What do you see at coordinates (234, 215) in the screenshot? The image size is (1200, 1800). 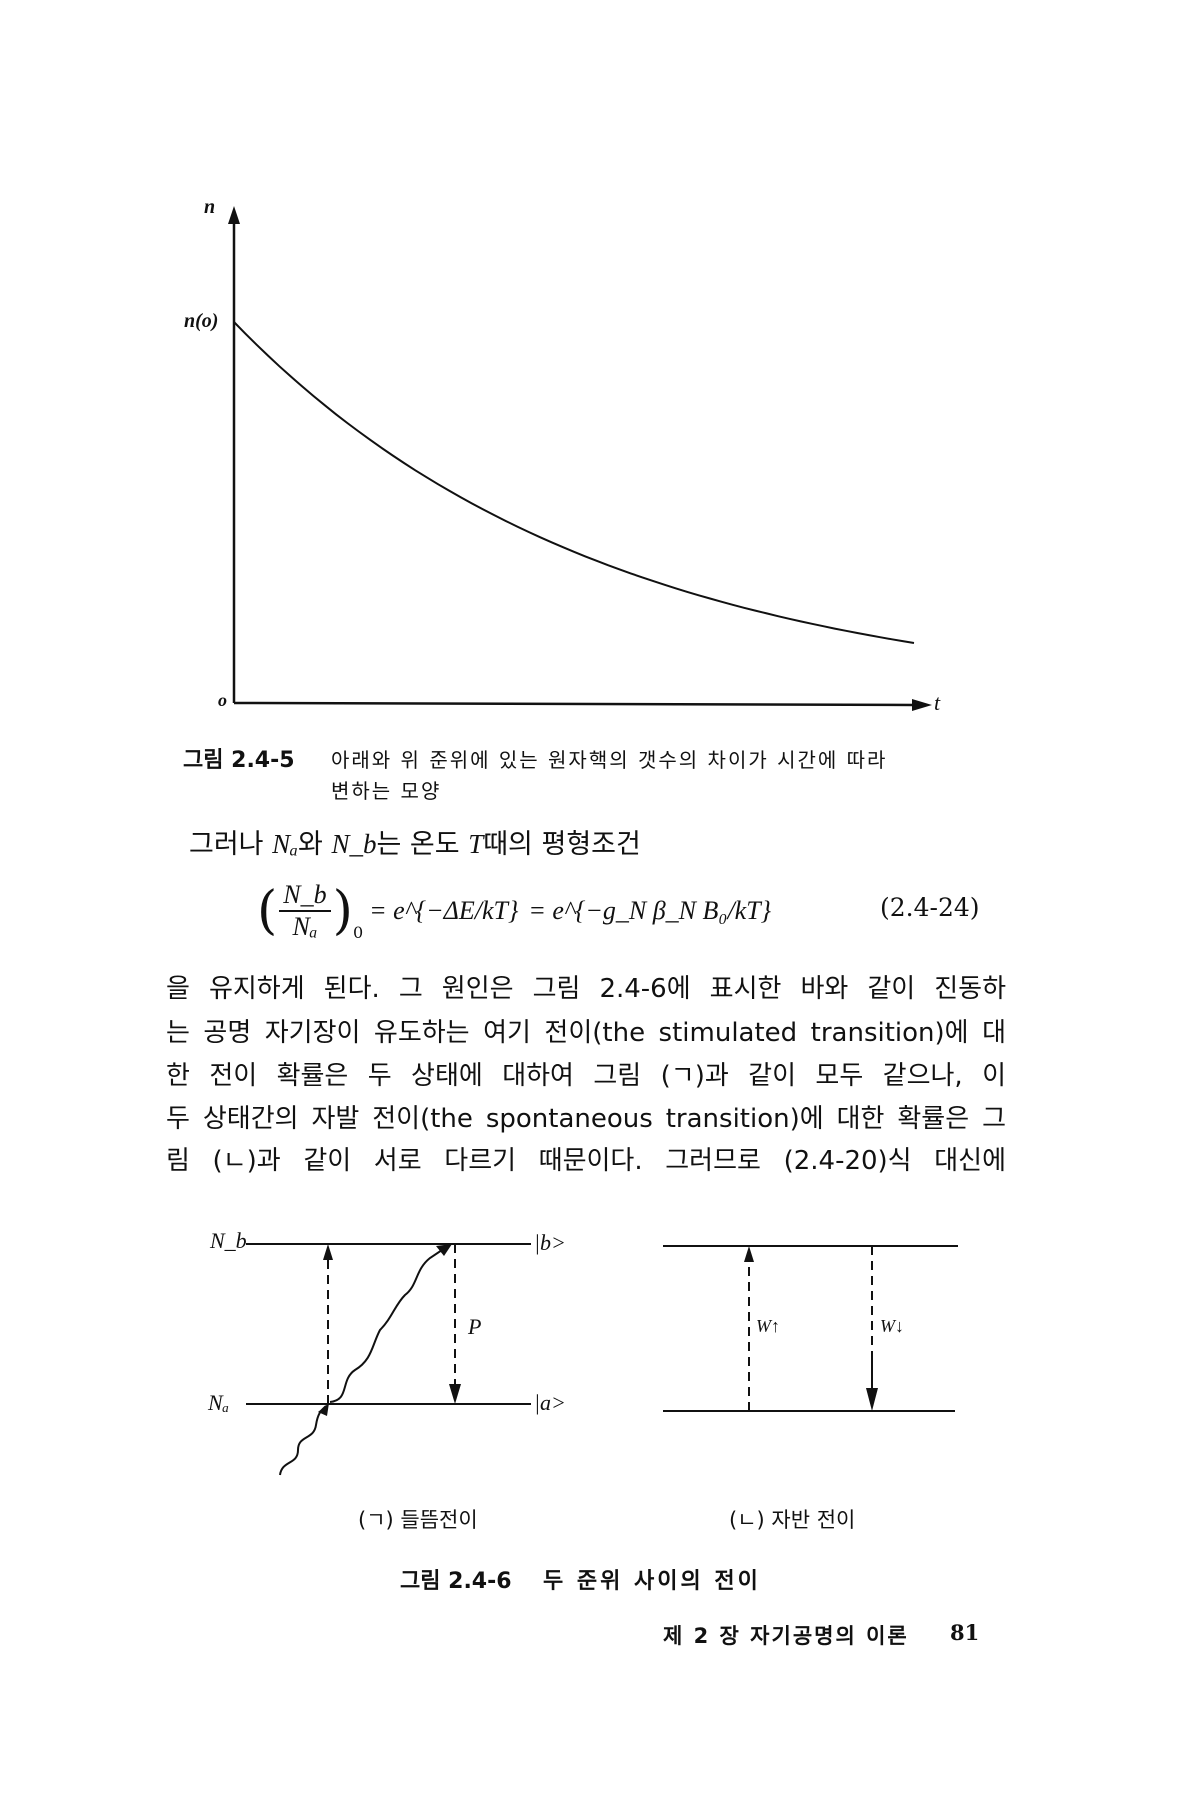 I see `y-axis-arrow` at bounding box center [234, 215].